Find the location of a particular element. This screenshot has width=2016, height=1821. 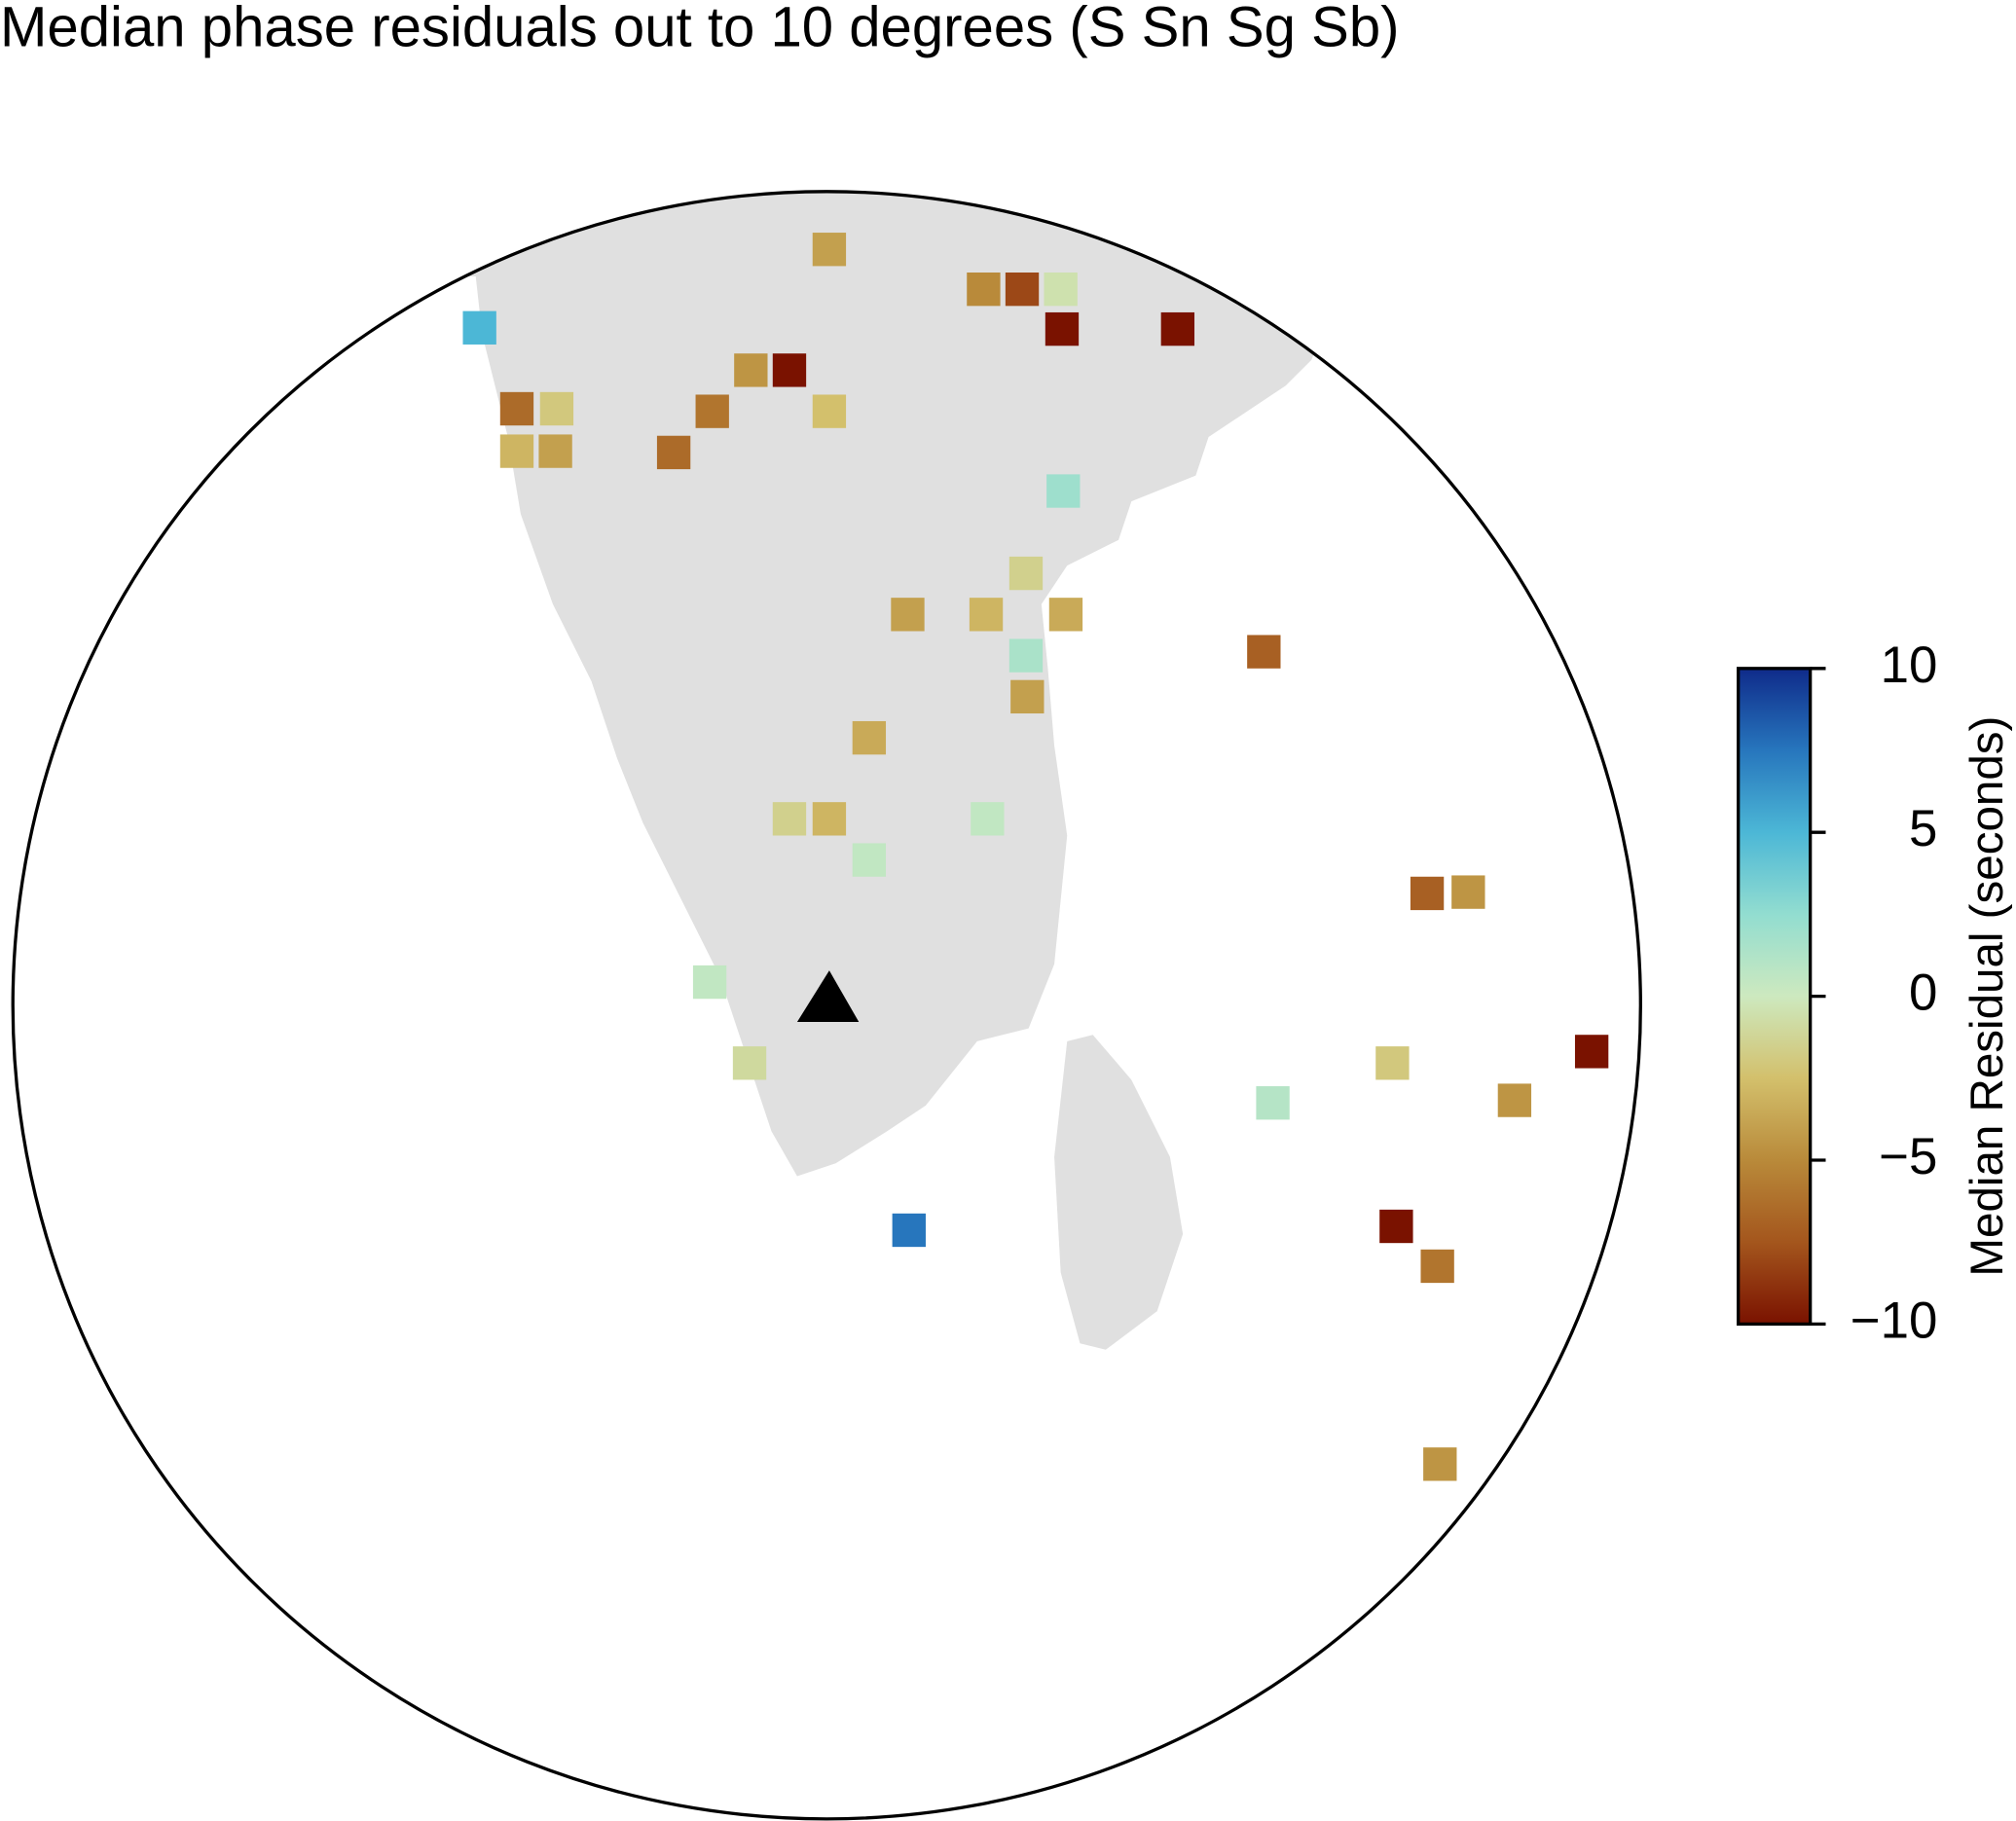

colorbar-tick-label: 5 is located at coordinates (1923, 828).